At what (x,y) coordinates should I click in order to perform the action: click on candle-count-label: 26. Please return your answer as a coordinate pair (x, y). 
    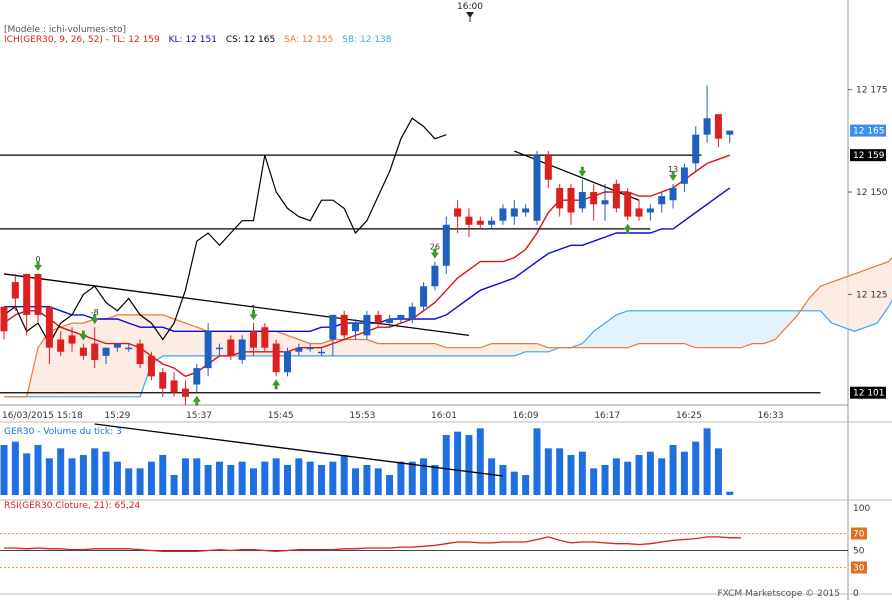
    Looking at the image, I should click on (435, 247).